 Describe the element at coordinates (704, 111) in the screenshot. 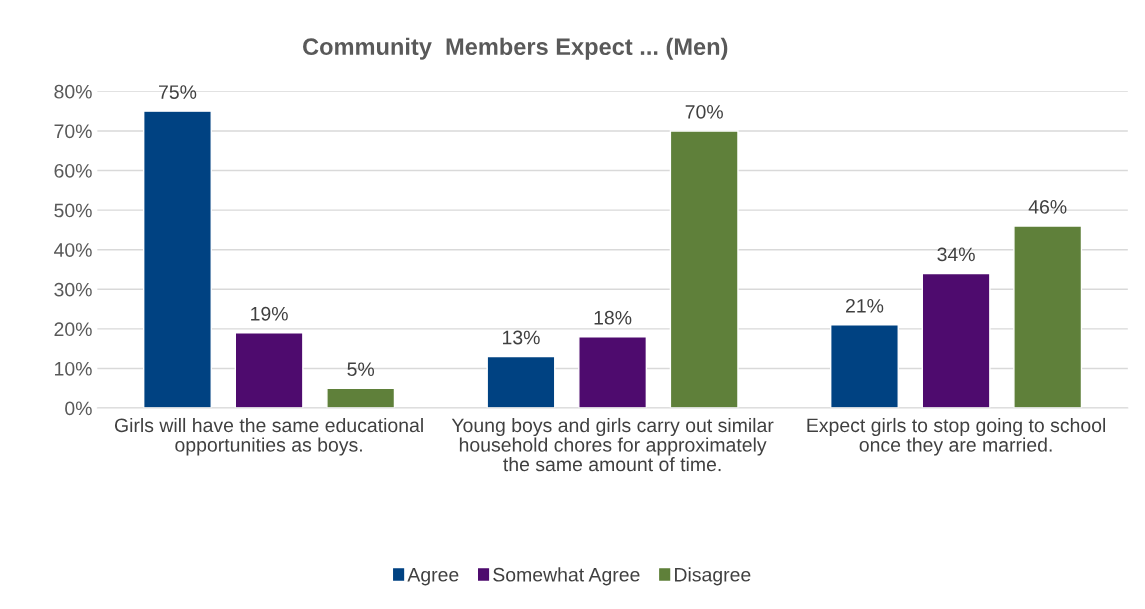

I see `data-label: 70%` at that location.